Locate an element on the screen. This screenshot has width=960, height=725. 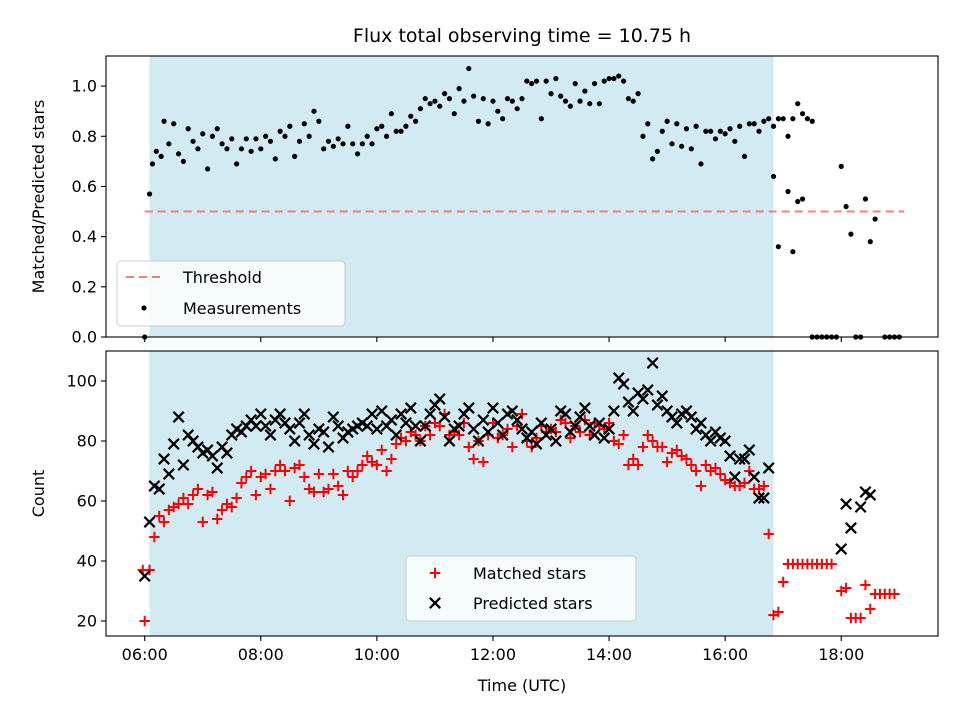
legend-predicted-swatch is located at coordinates (435, 603).